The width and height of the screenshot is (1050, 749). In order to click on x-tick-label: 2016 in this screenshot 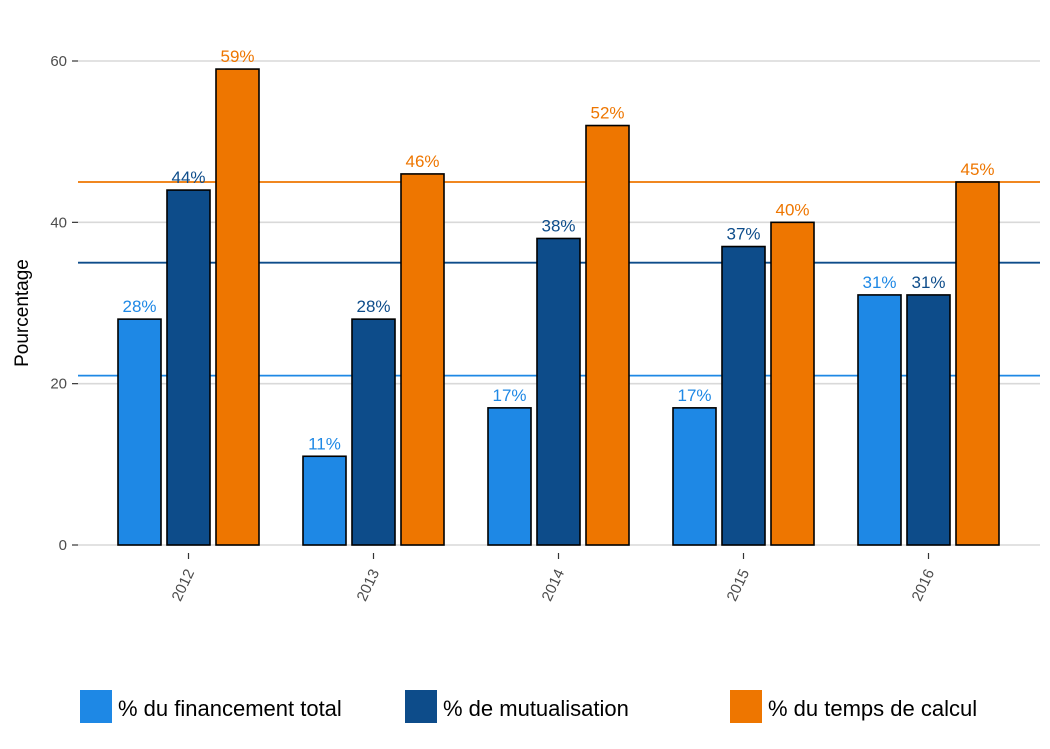, I will do `click(924, 585)`.